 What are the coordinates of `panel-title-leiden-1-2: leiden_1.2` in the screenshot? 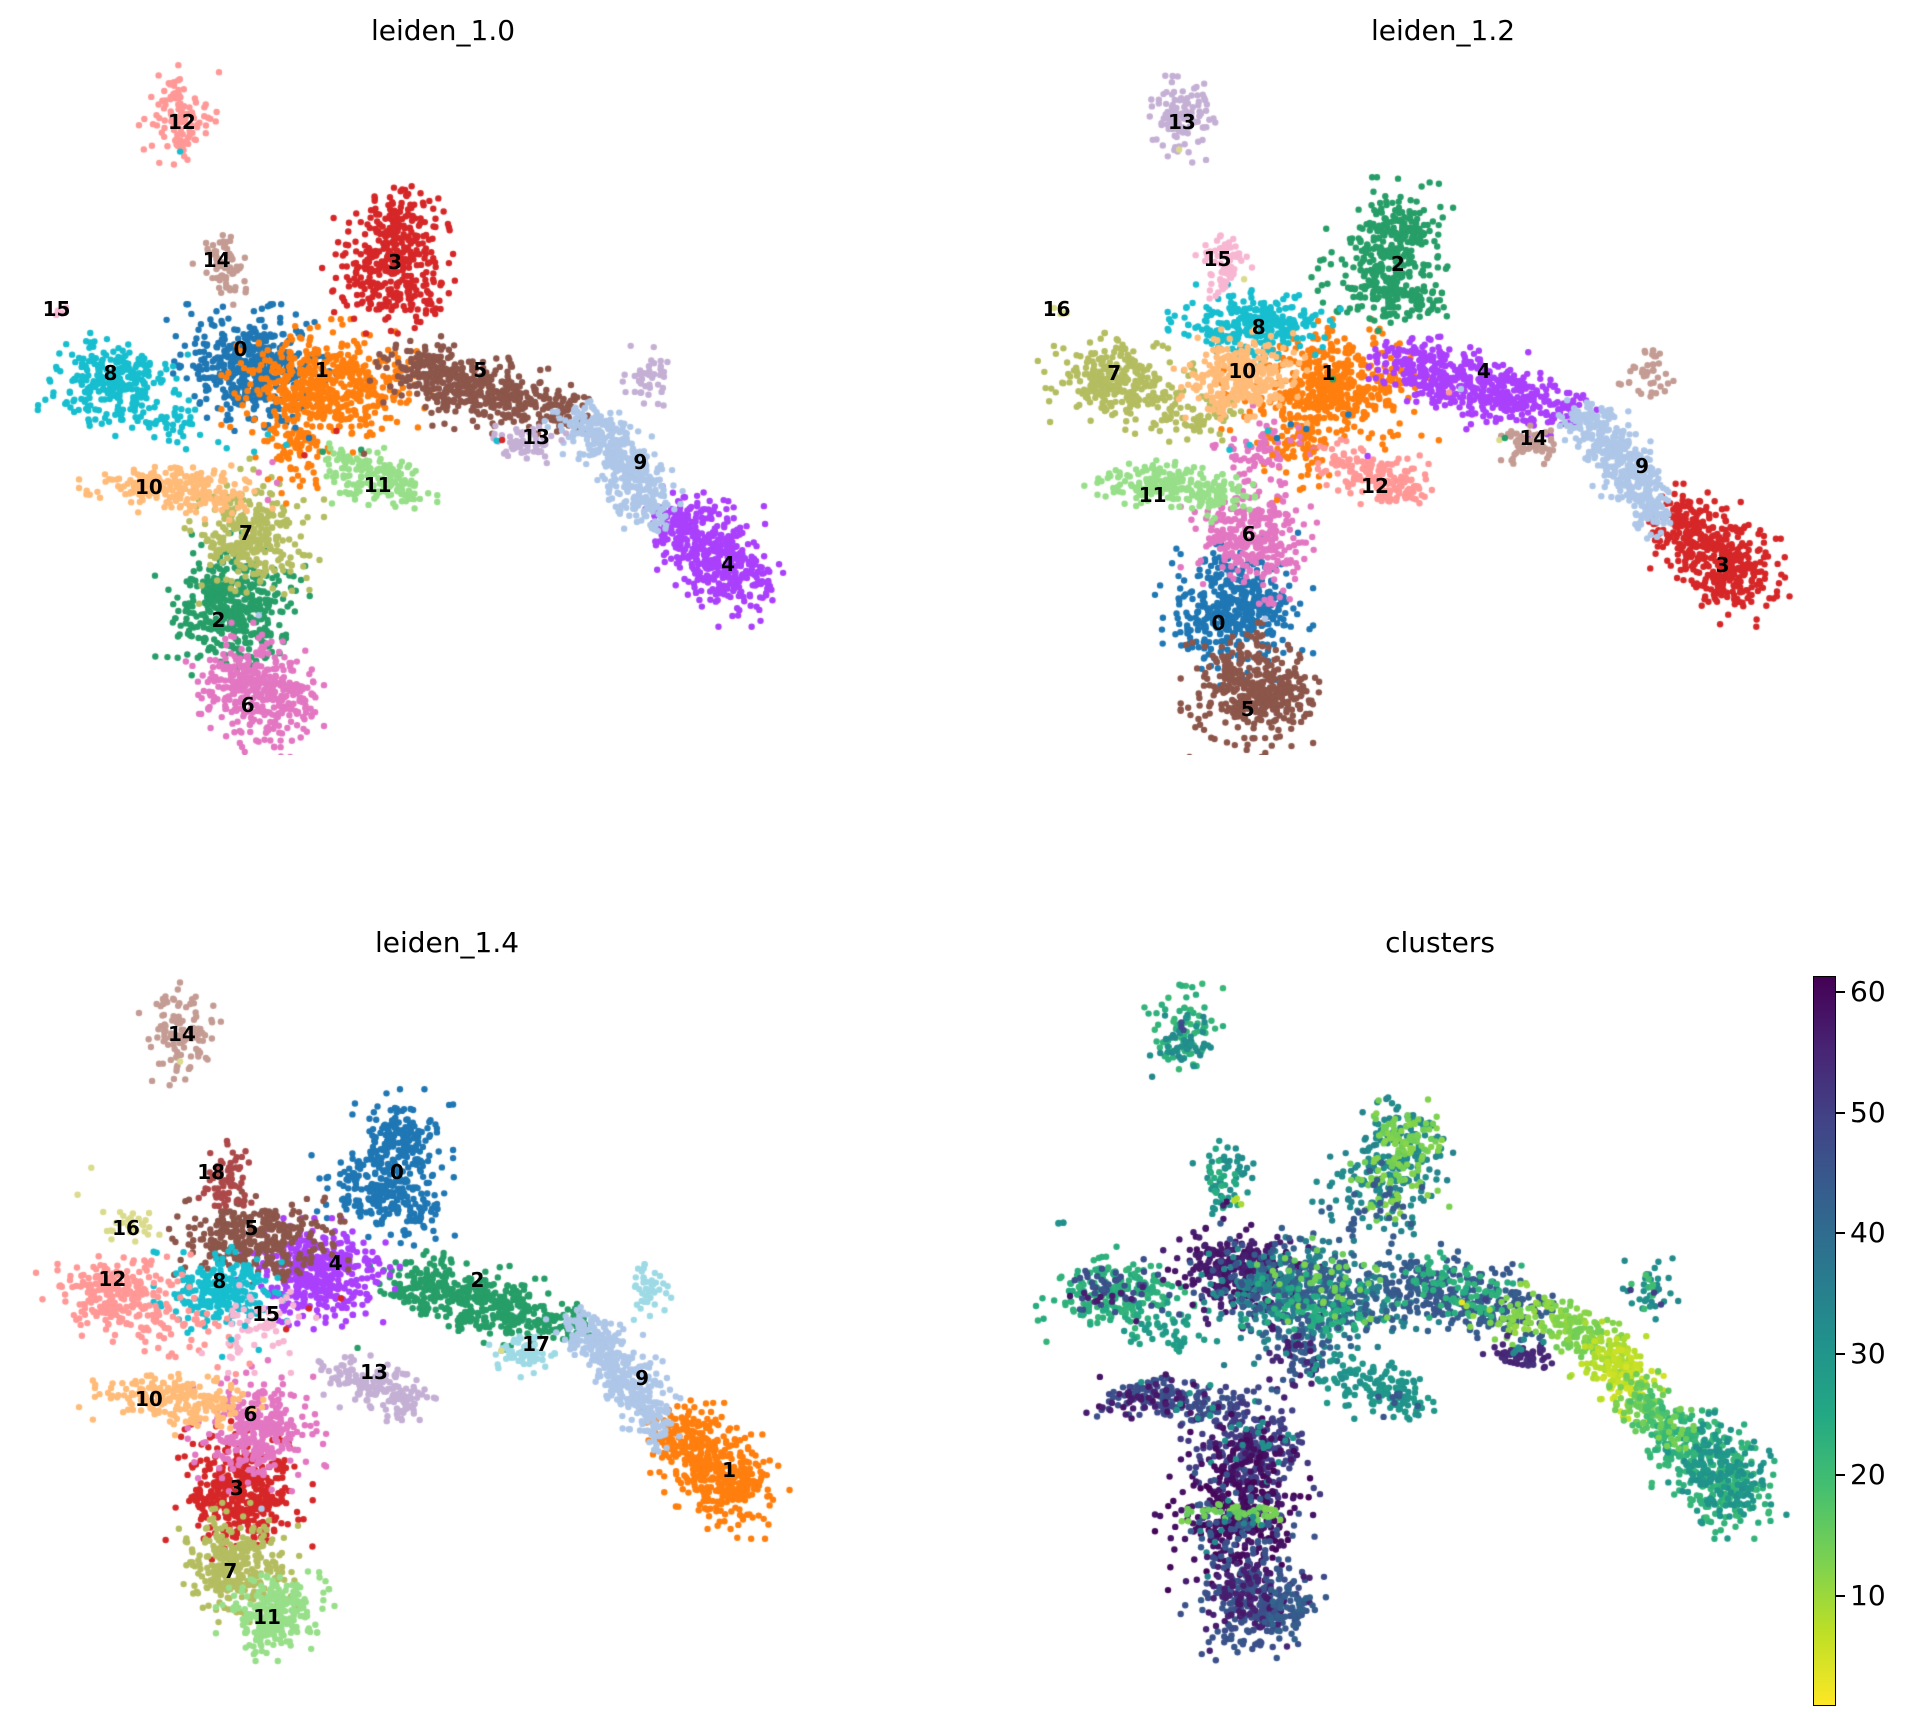 It's located at (1443, 30).